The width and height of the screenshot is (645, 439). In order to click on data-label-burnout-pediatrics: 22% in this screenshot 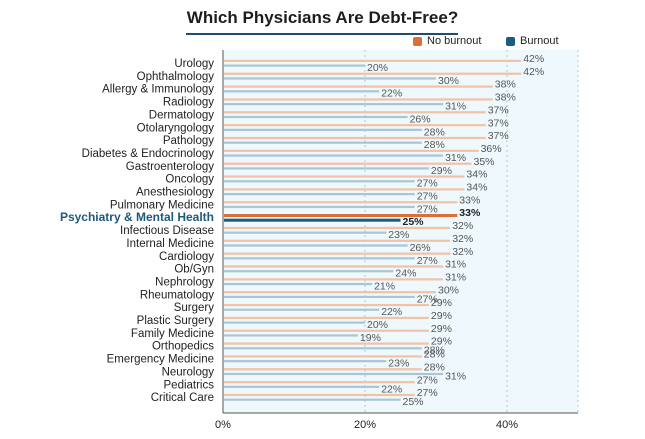, I will do `click(391, 389)`.